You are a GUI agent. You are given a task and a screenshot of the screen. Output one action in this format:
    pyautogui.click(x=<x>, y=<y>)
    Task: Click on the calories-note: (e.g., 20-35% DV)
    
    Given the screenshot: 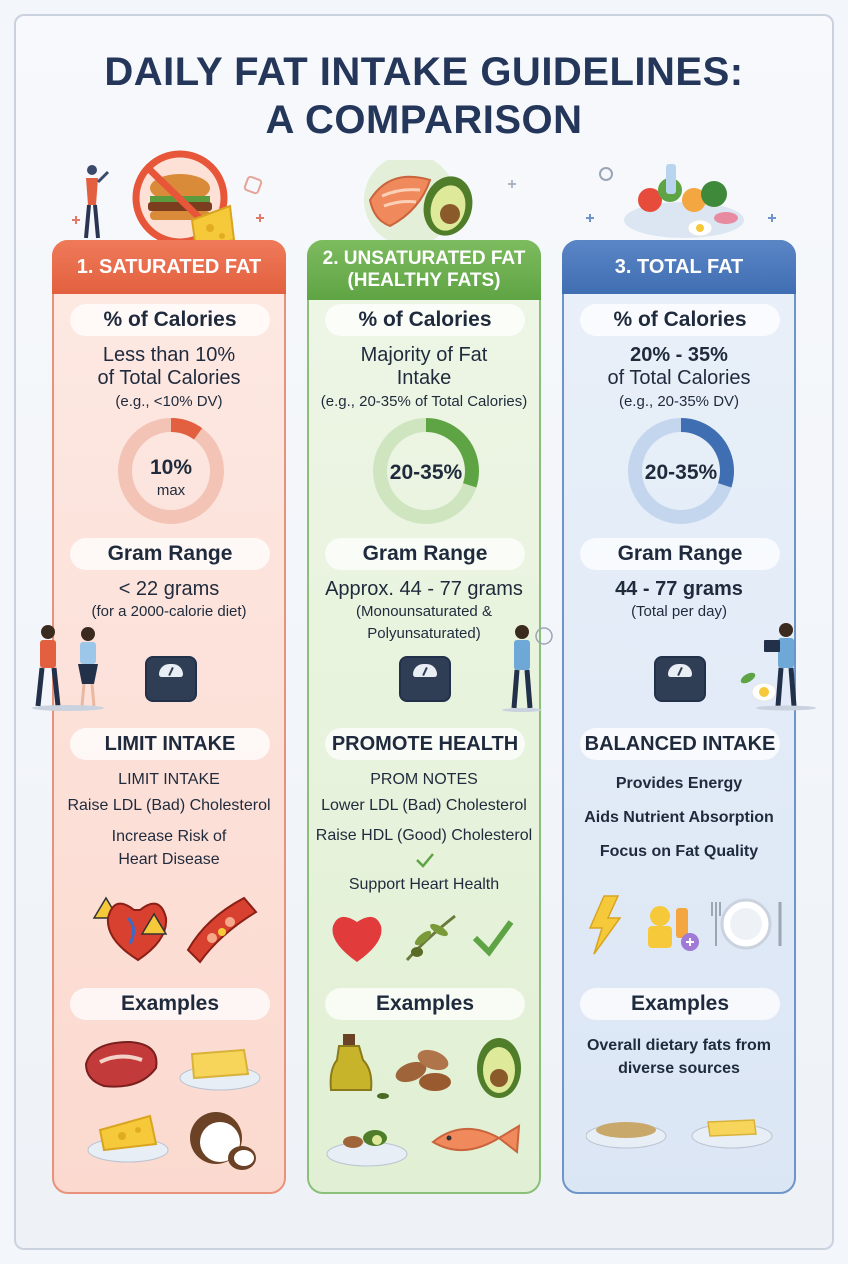 What is the action you would take?
    pyautogui.click(x=679, y=401)
    